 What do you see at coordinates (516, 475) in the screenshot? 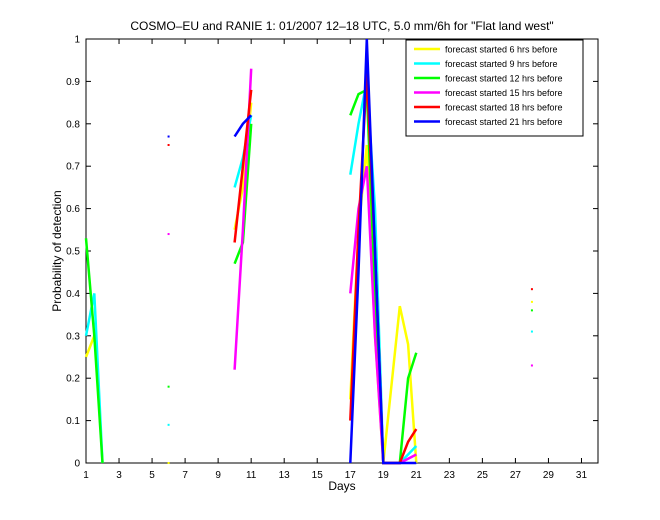
I see `x-tick-label: 27` at bounding box center [516, 475].